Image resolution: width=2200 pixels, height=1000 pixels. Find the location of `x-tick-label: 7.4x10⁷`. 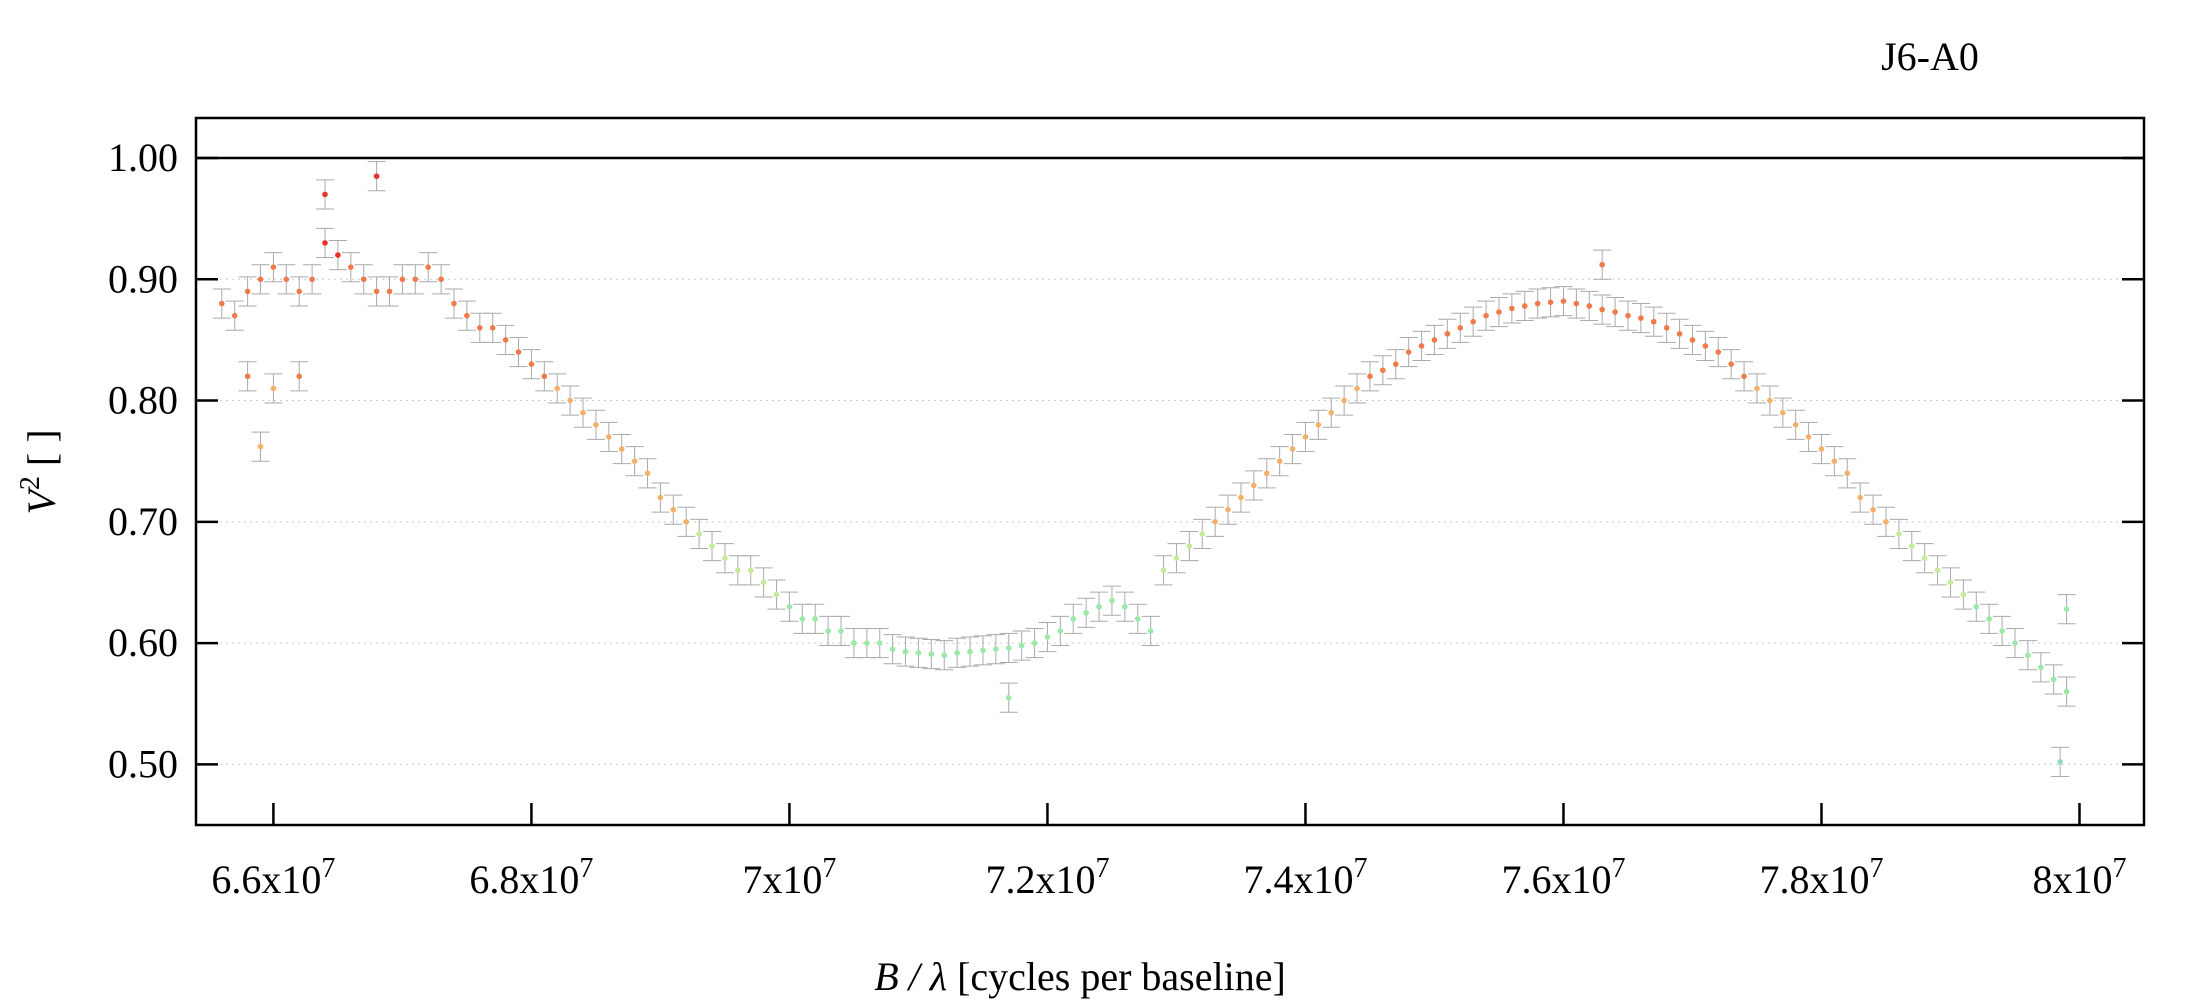

x-tick-label: 7.4x10⁷ is located at coordinates (1305, 877).